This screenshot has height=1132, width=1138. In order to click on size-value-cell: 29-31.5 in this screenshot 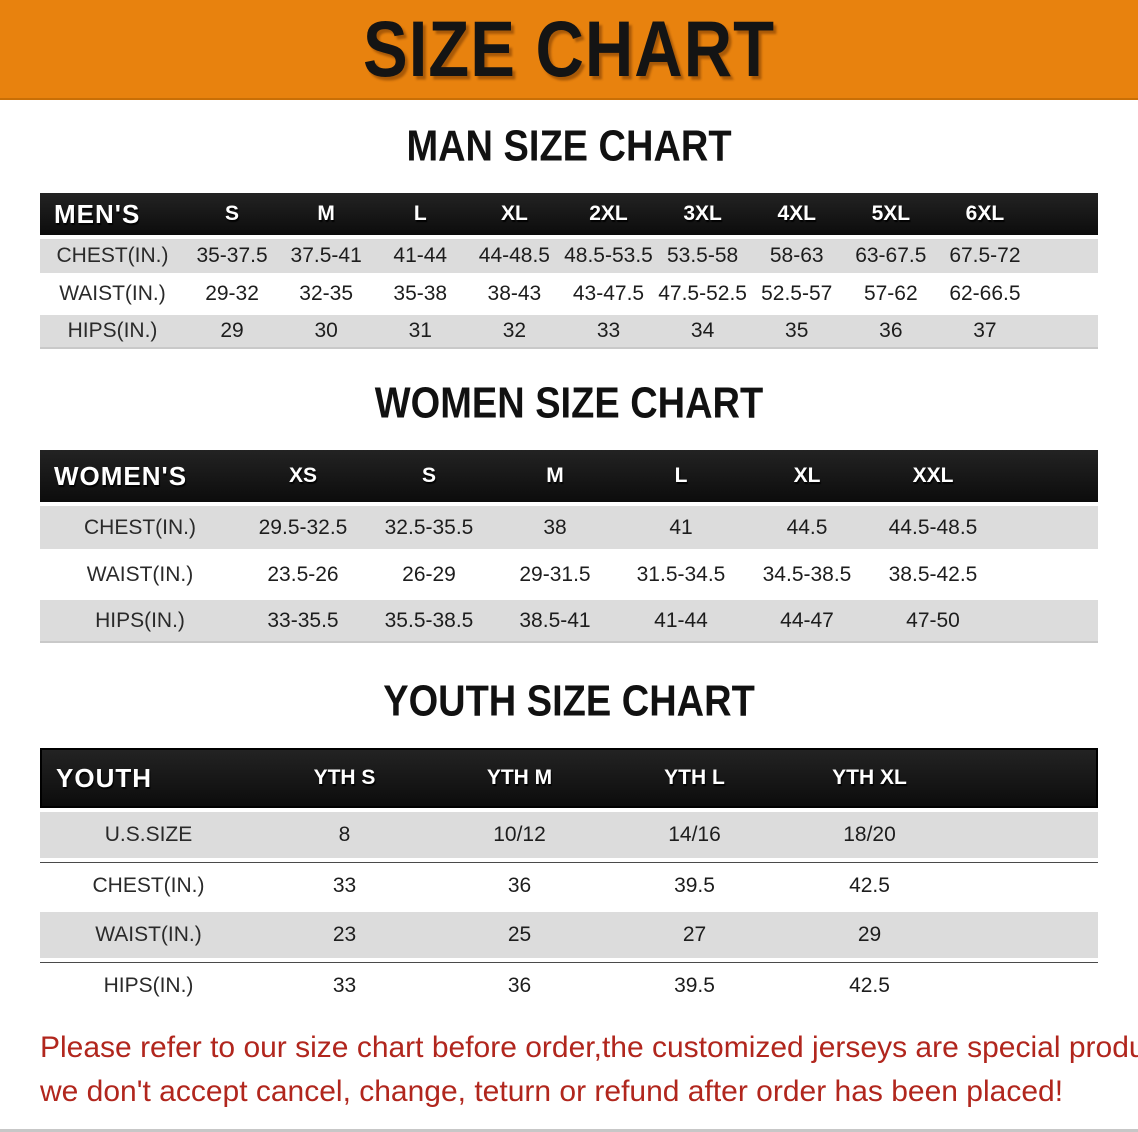, I will do `click(555, 574)`.